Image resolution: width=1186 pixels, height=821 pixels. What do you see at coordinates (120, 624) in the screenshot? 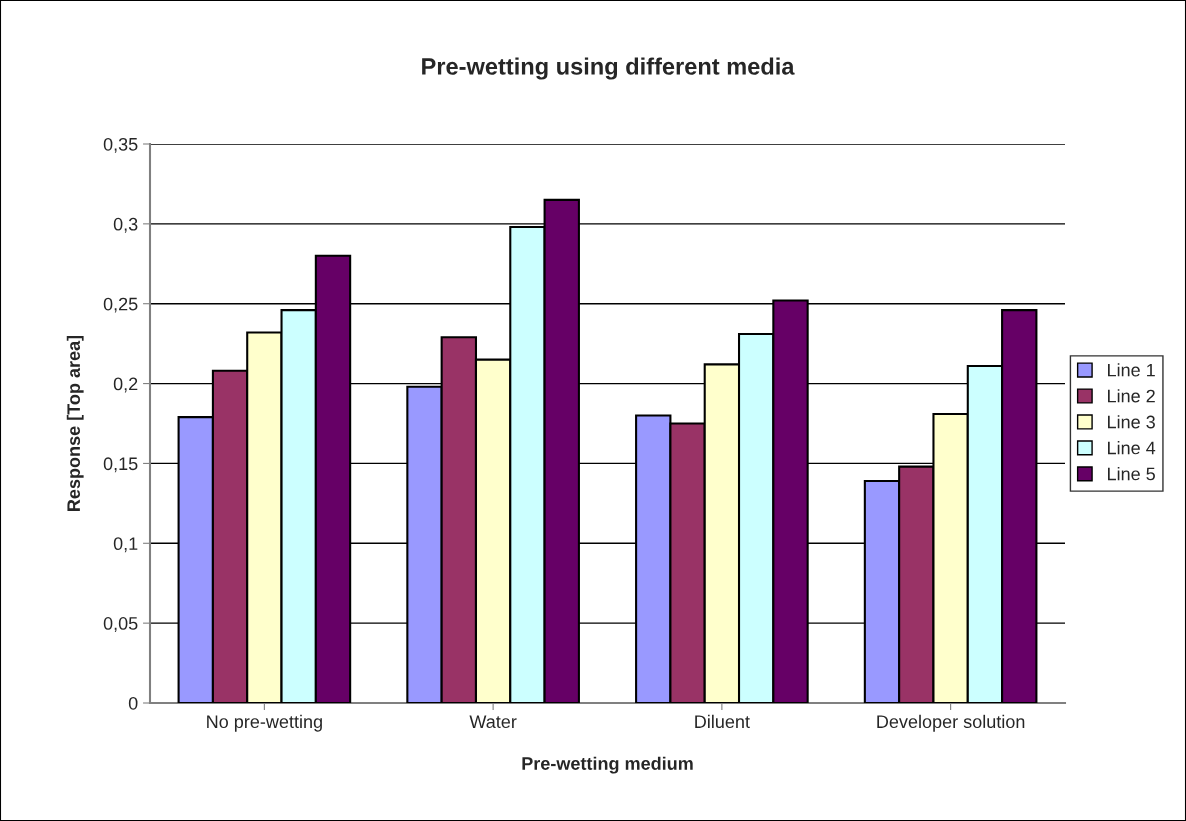
I see `y-tick-label: 0,05` at bounding box center [120, 624].